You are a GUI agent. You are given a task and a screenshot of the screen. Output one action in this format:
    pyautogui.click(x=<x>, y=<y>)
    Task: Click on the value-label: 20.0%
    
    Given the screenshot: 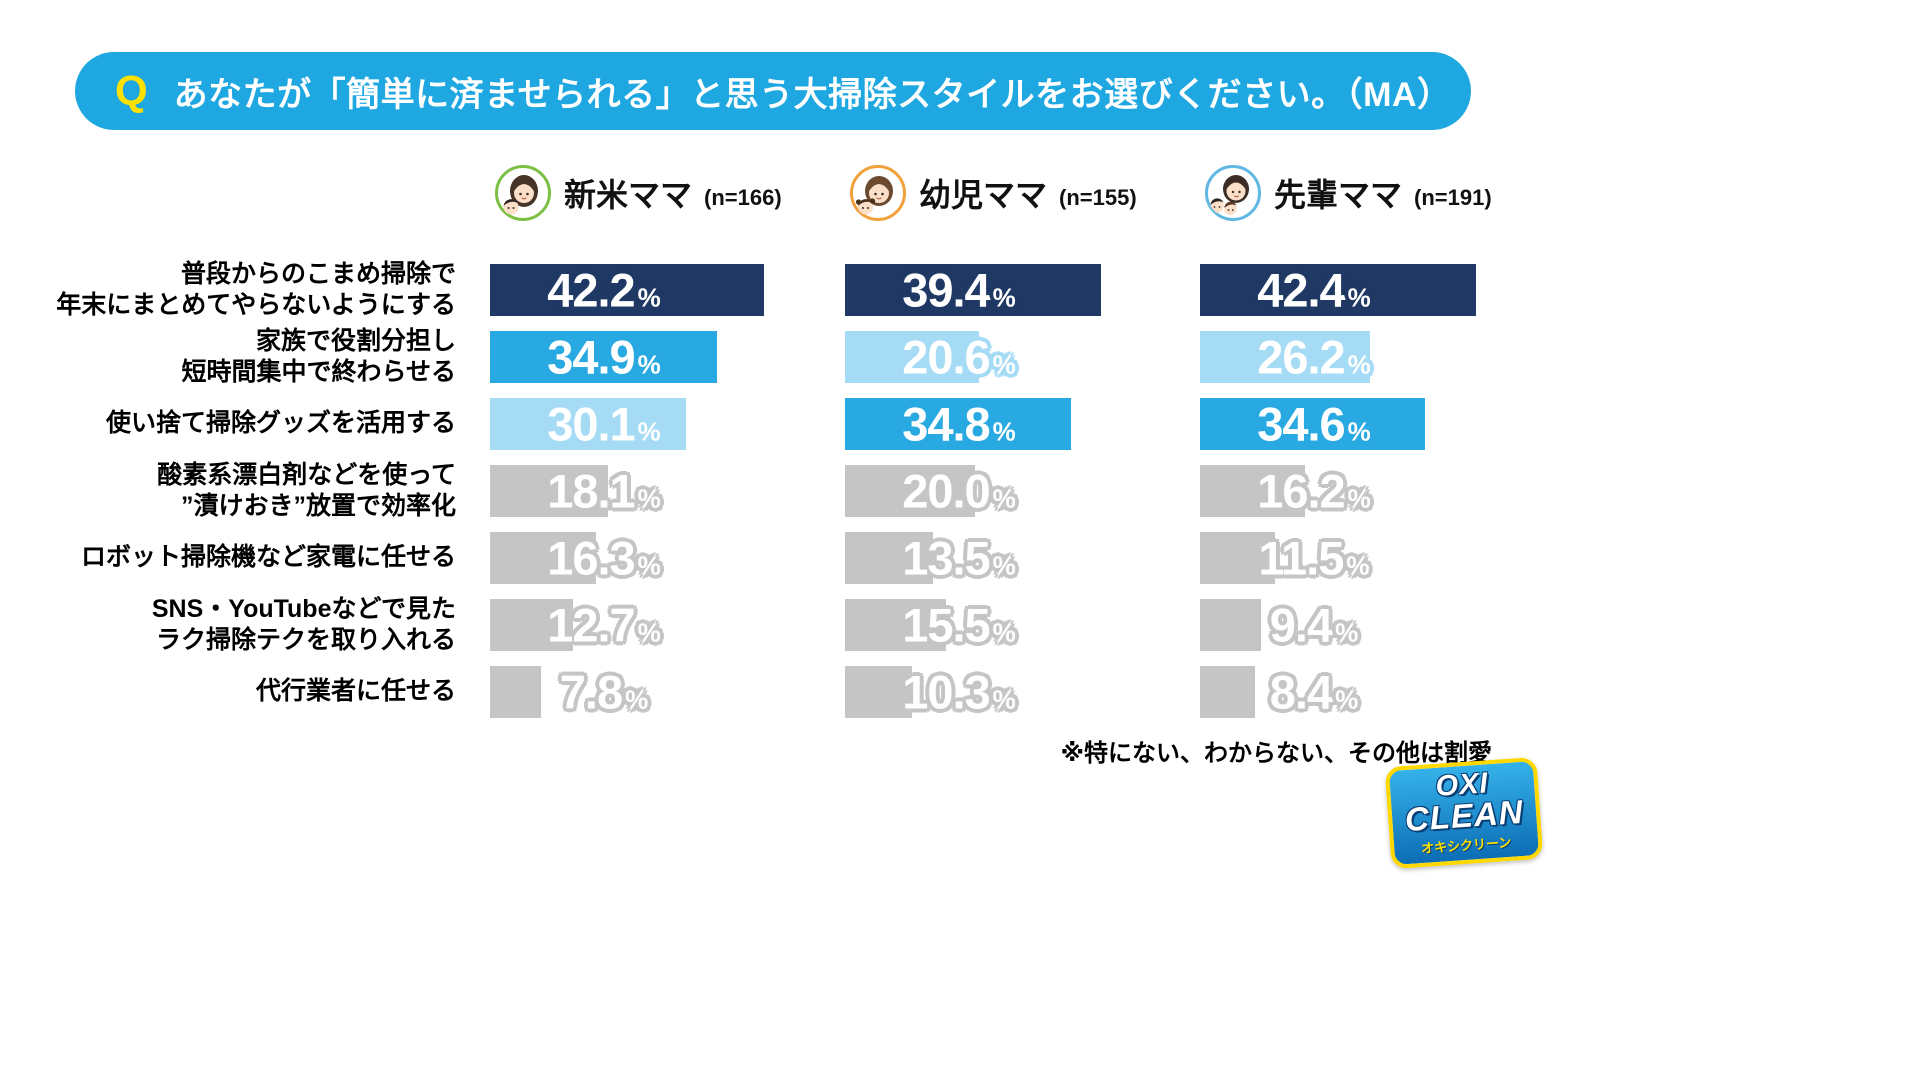 What is the action you would take?
    pyautogui.click(x=959, y=490)
    